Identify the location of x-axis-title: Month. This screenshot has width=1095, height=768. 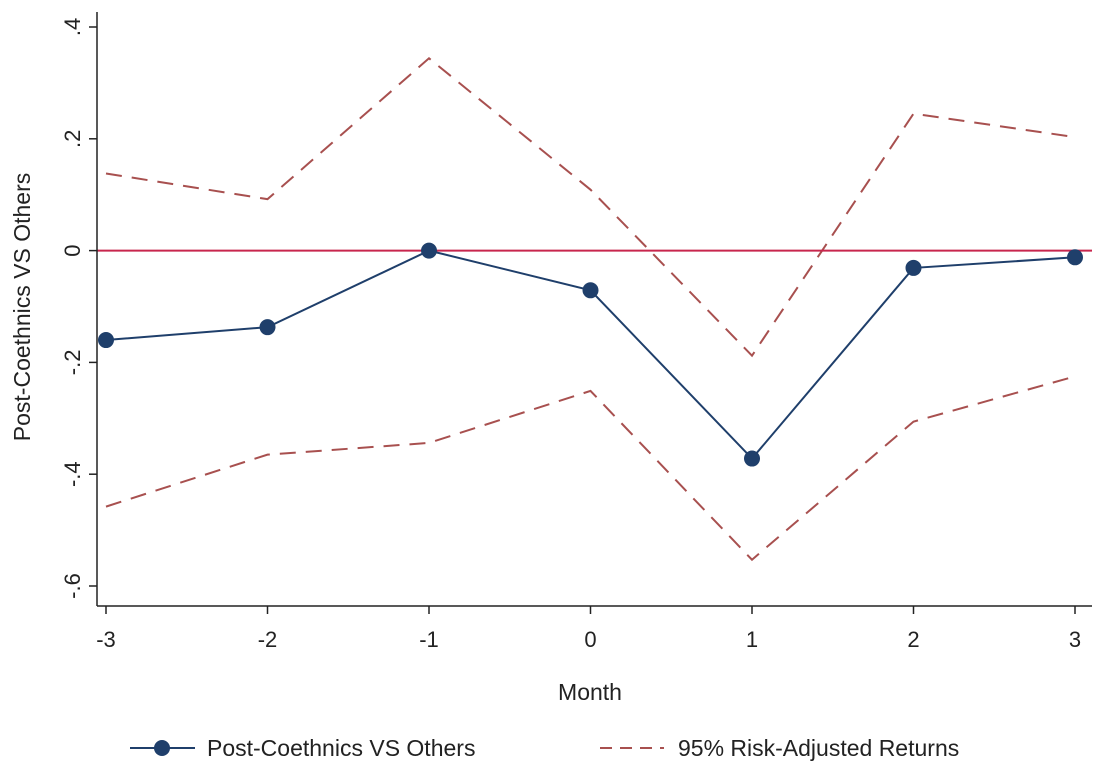
(590, 692).